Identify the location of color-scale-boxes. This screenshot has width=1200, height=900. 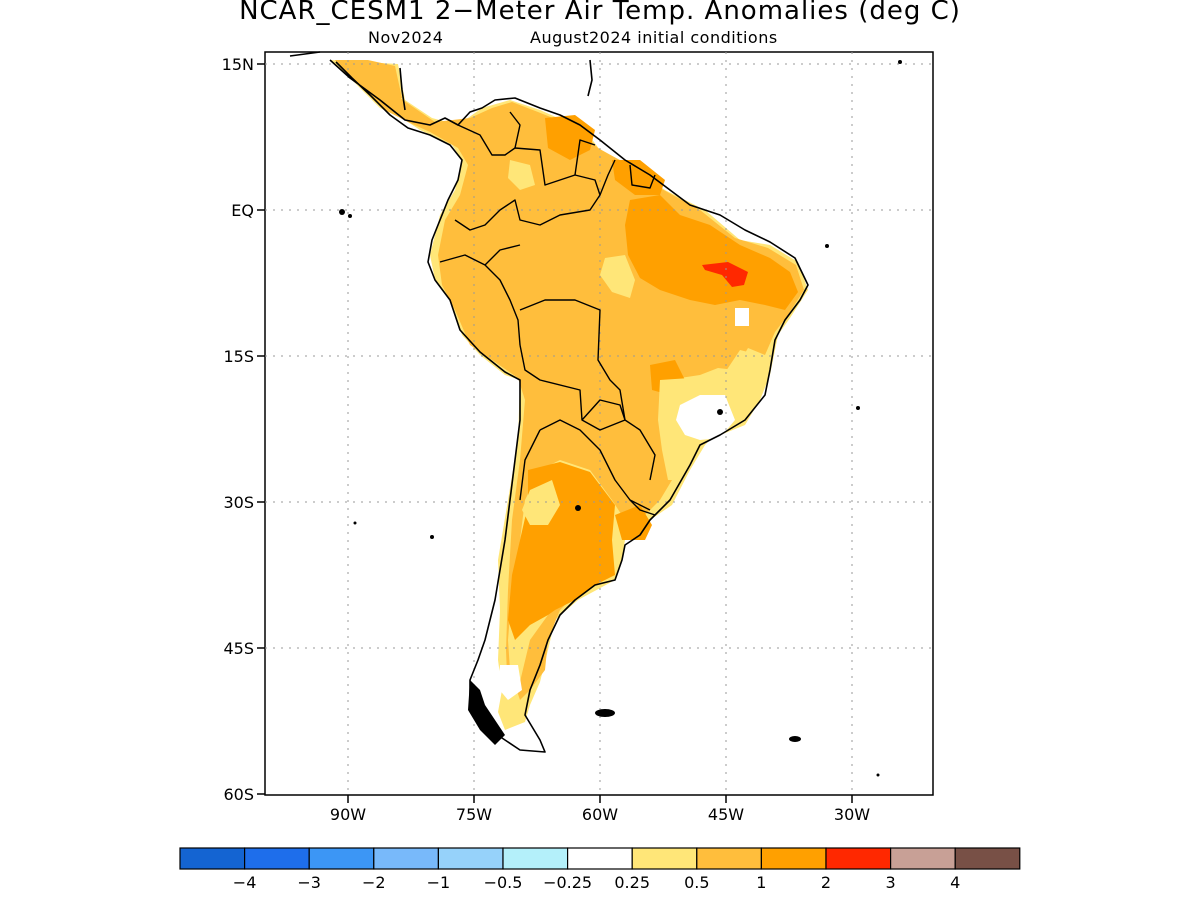
(600, 858).